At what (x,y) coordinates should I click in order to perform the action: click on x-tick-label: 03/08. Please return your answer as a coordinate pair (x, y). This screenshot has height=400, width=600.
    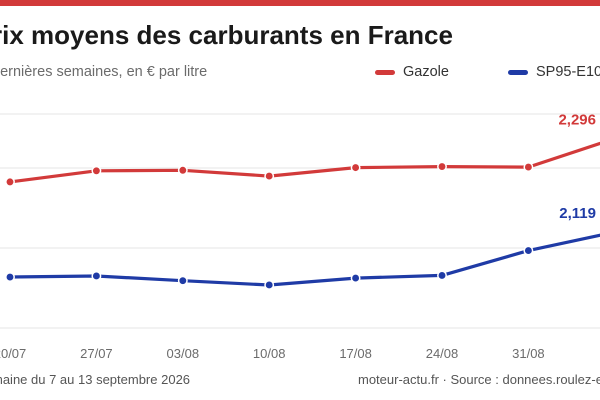
    Looking at the image, I should click on (183, 353).